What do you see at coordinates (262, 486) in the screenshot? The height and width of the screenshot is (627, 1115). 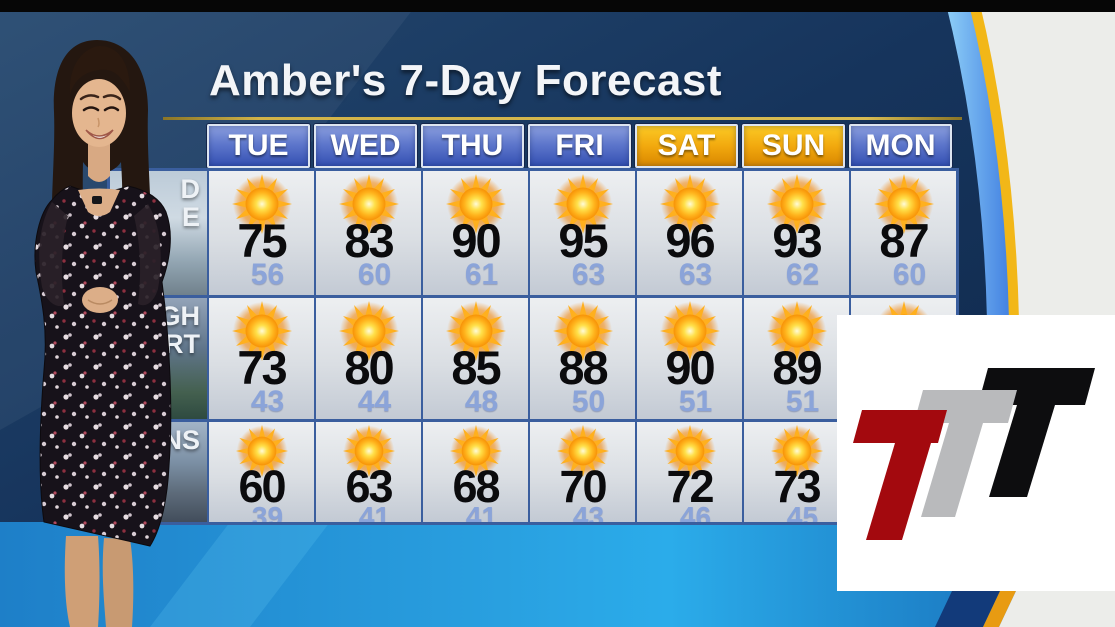 I see `high-temp: 60` at bounding box center [262, 486].